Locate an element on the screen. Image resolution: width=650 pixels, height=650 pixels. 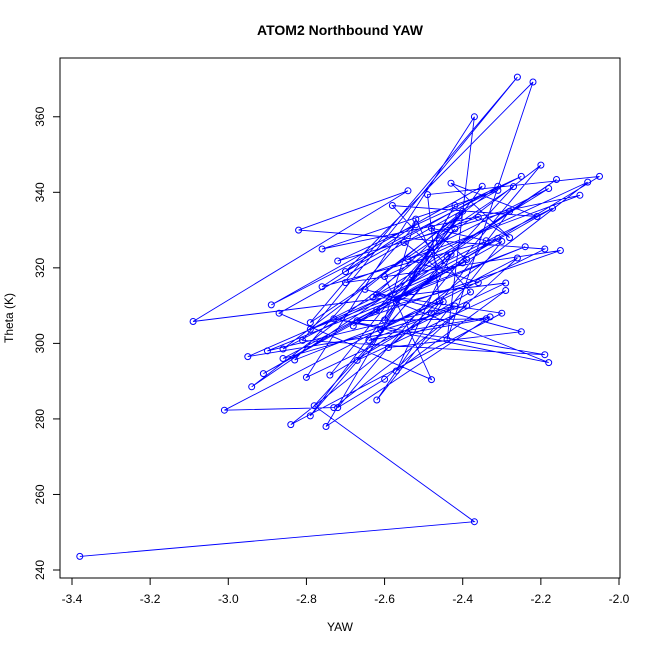
x-axis: -3.4 -3.2 -3.0 -2.8 -2.6 -2.4 -2.2 -2.0 is located at coordinates (346, 591).